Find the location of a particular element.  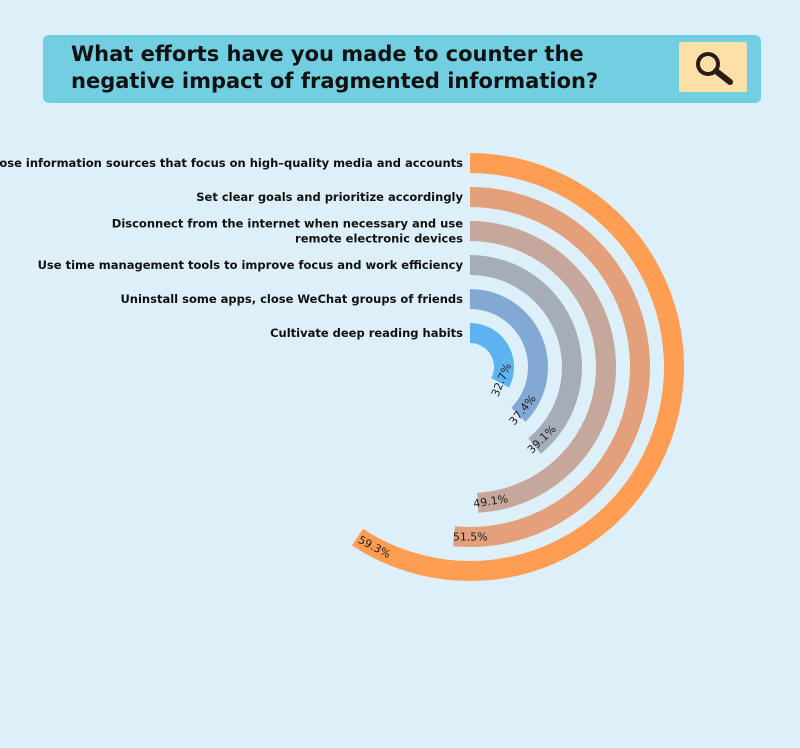

magnifier-icon is located at coordinates (714, 68).